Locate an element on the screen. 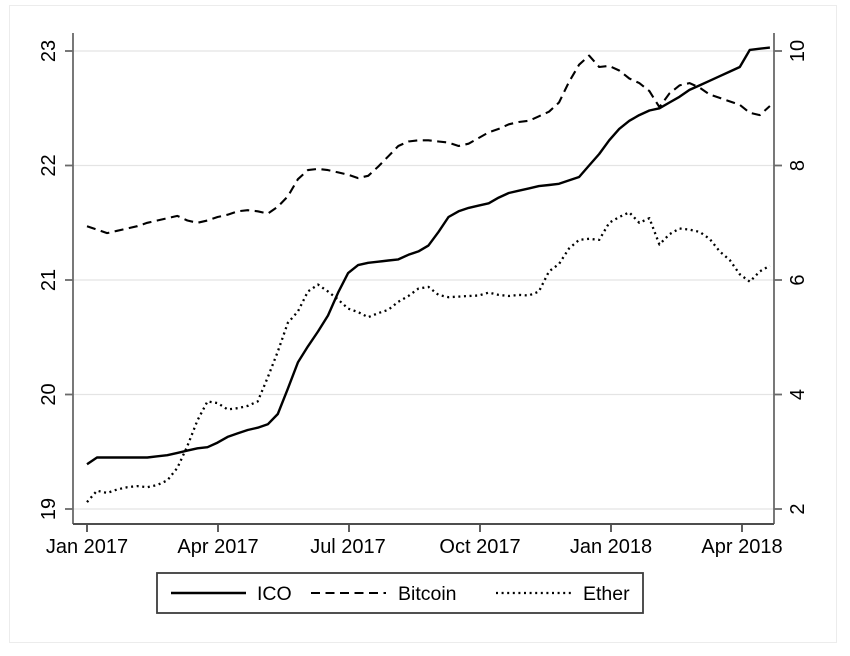 The width and height of the screenshot is (850, 656). legend-label-ico: ICO is located at coordinates (274, 594).